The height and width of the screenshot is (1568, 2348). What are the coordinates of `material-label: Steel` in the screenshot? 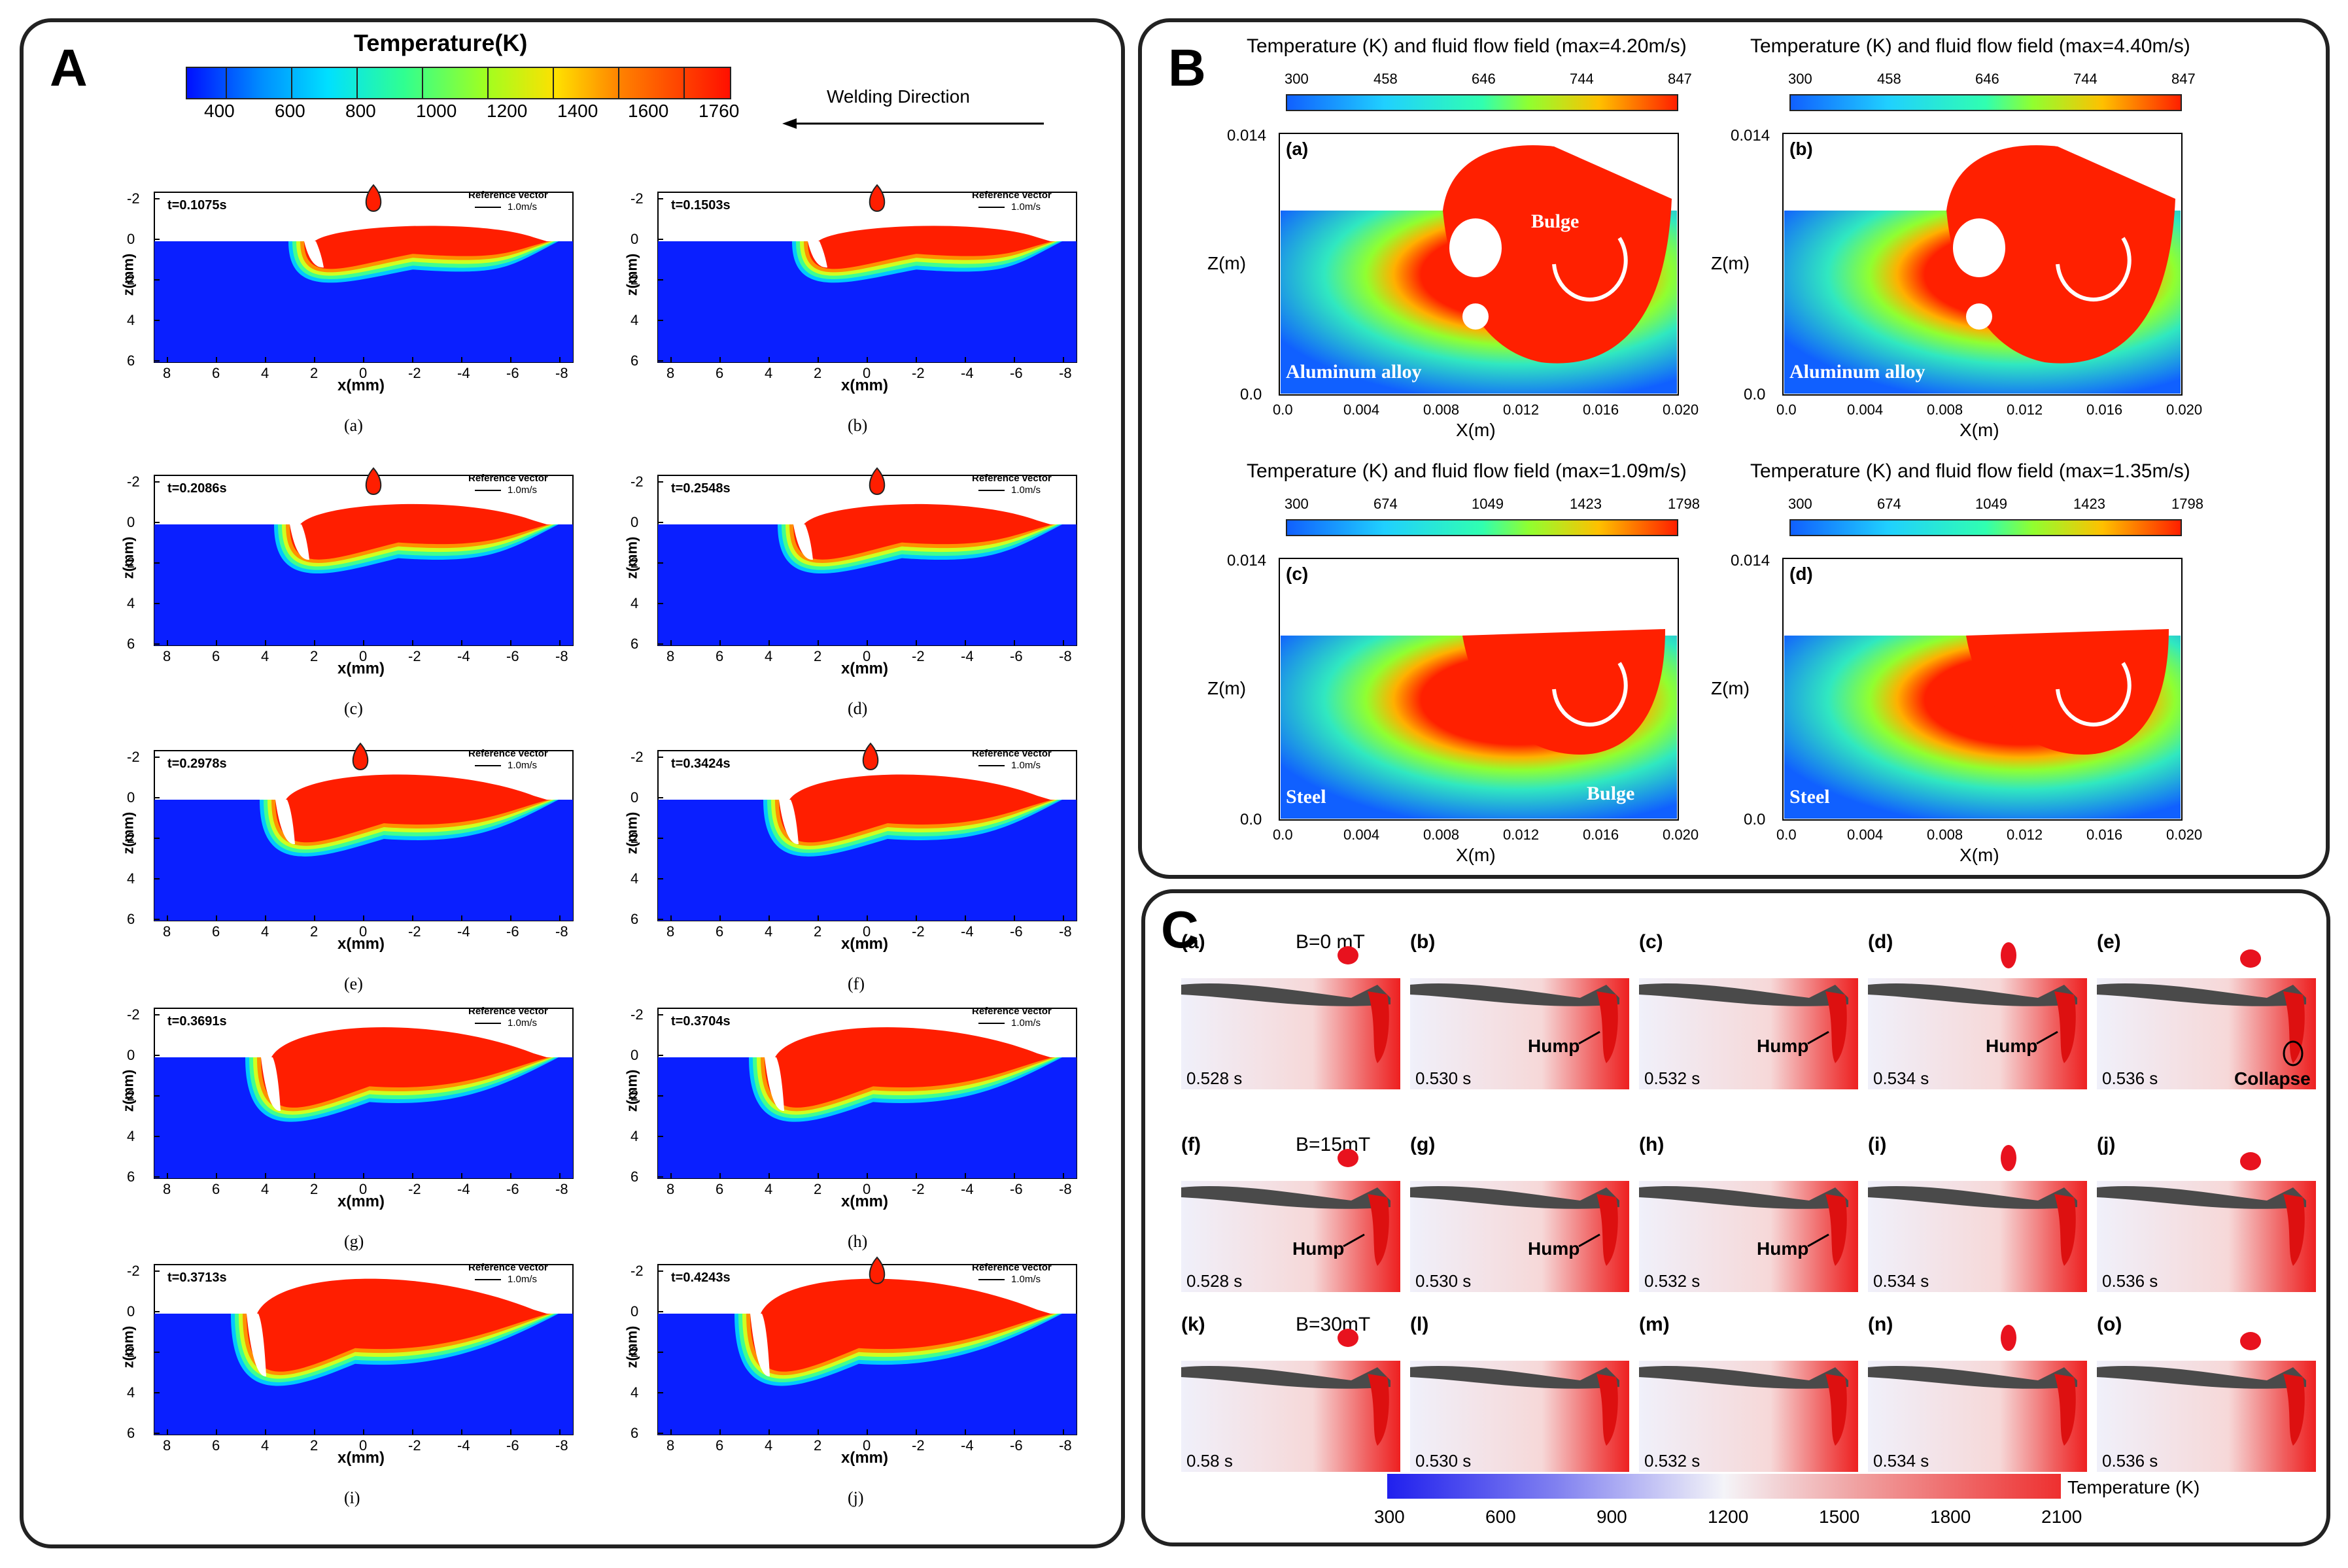 It's located at (1809, 797).